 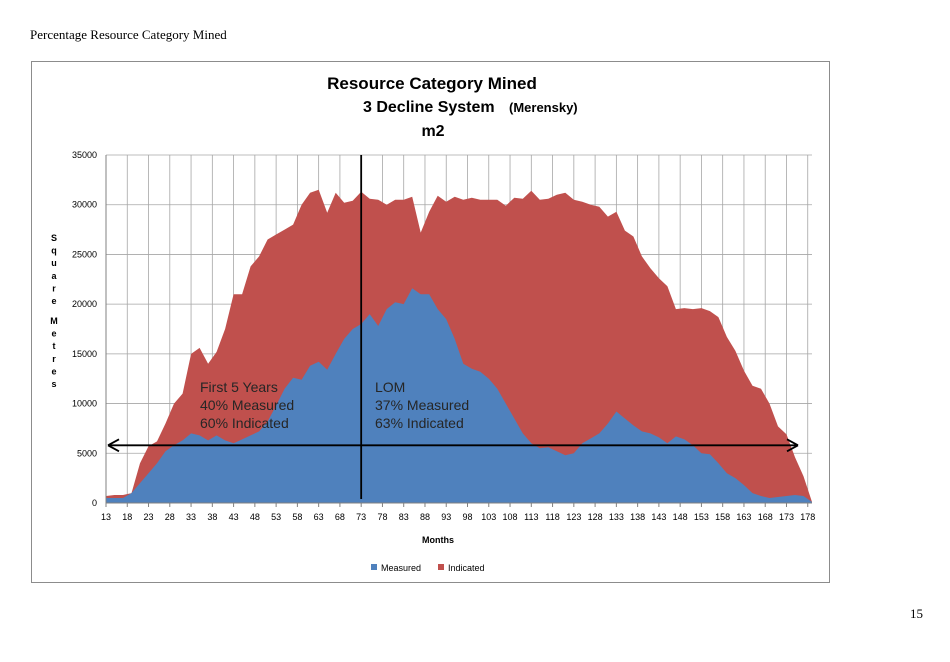 I want to click on annotation-first-5-years: First 5 Years 40% Measured 60% Indicated, so click(x=247, y=405).